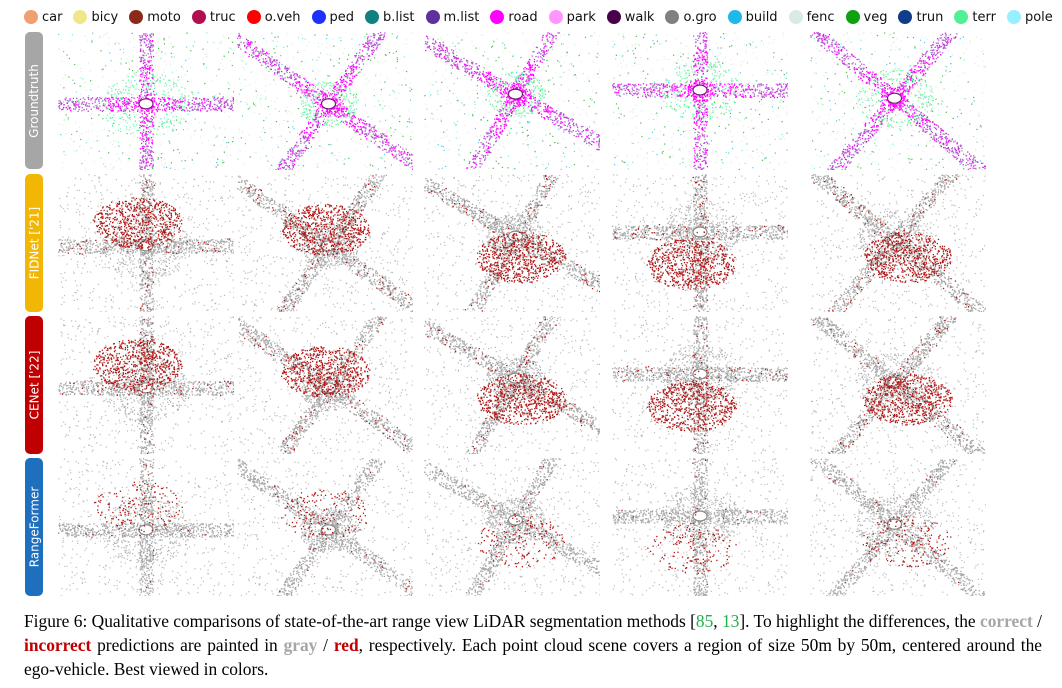 The height and width of the screenshot is (688, 1062). What do you see at coordinates (223, 17) in the screenshot?
I see `legend-label: truc` at bounding box center [223, 17].